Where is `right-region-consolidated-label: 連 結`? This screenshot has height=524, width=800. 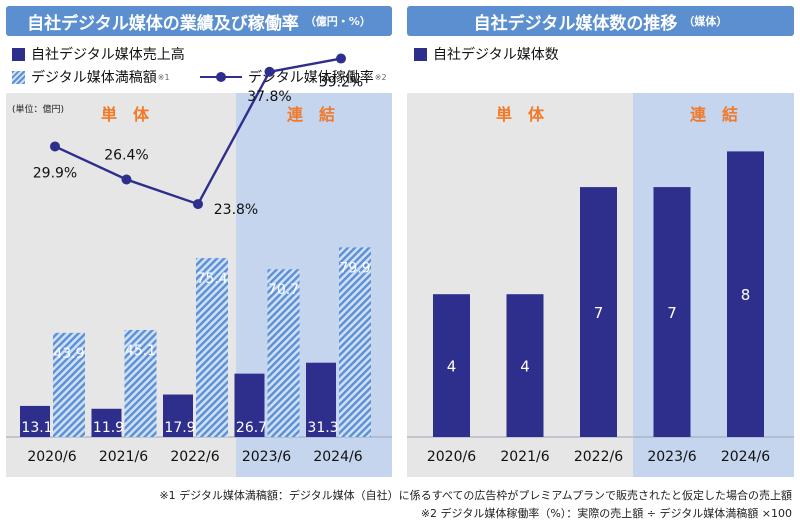 right-region-consolidated-label: 連 結 is located at coordinates (714, 114).